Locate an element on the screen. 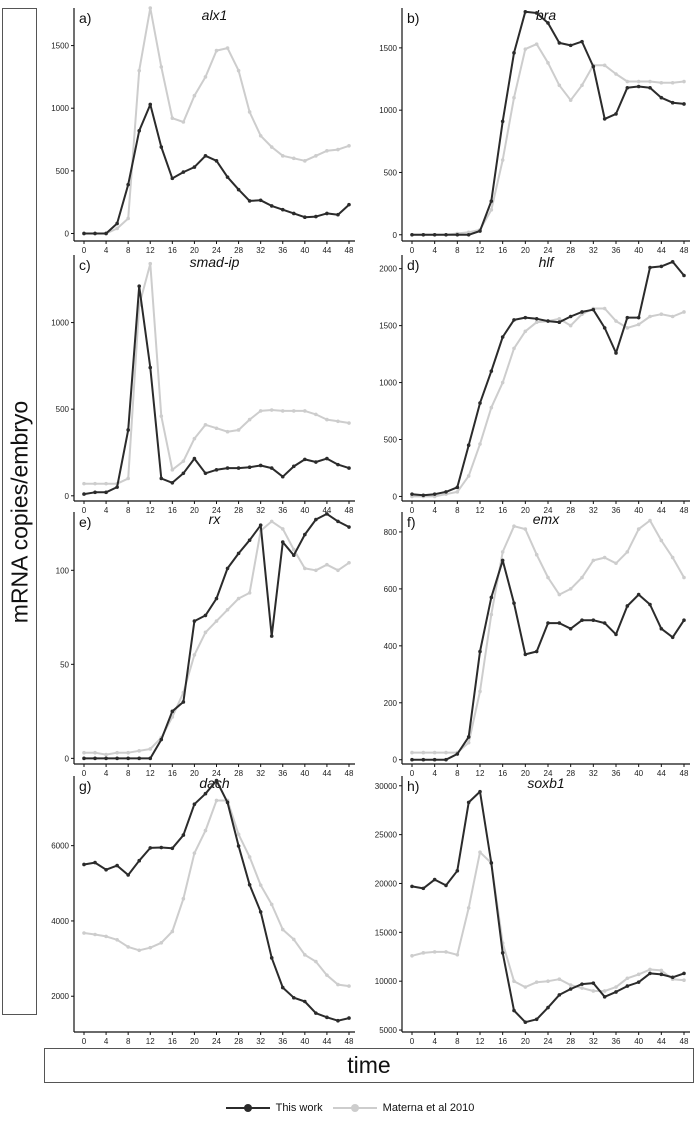 Image resolution: width=700 pixels, height=1124 pixels. x-tick-label: 36 is located at coordinates (616, 510).